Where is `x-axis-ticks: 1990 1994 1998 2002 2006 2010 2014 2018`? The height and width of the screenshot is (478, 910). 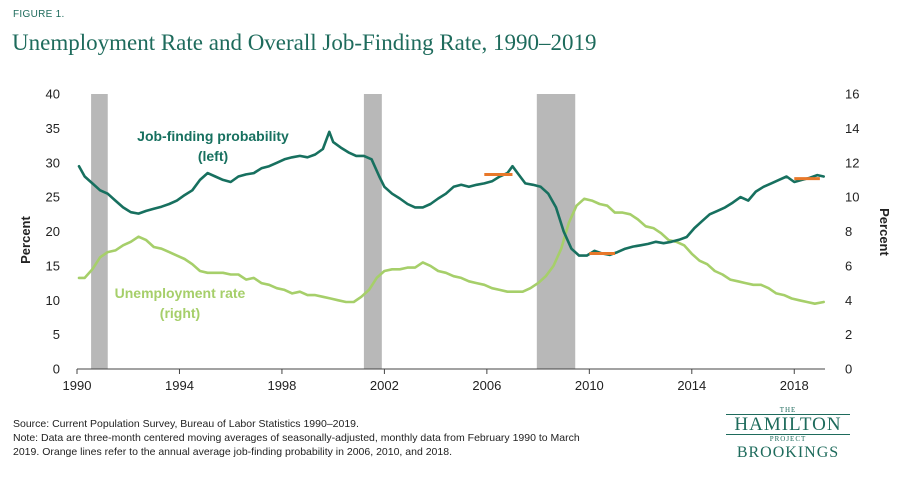
x-axis-ticks: 1990 1994 1998 2002 2006 2010 2014 2018 is located at coordinates (436, 381).